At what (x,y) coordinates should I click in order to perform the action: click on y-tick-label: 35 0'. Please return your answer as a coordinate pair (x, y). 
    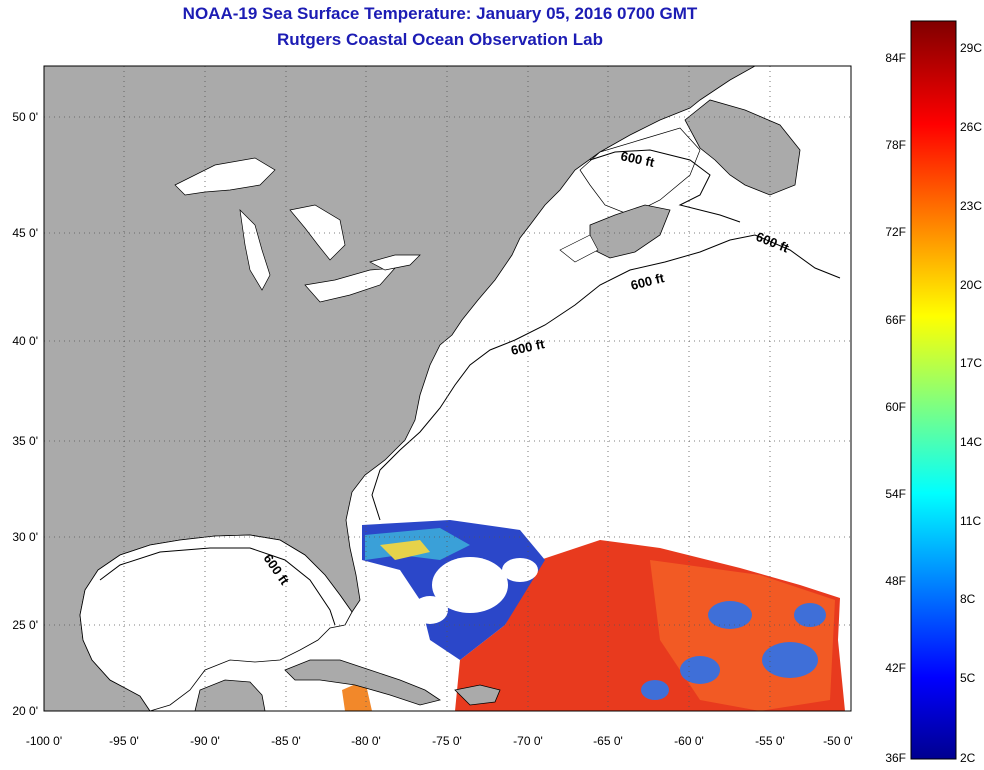
    Looking at the image, I should click on (25, 441).